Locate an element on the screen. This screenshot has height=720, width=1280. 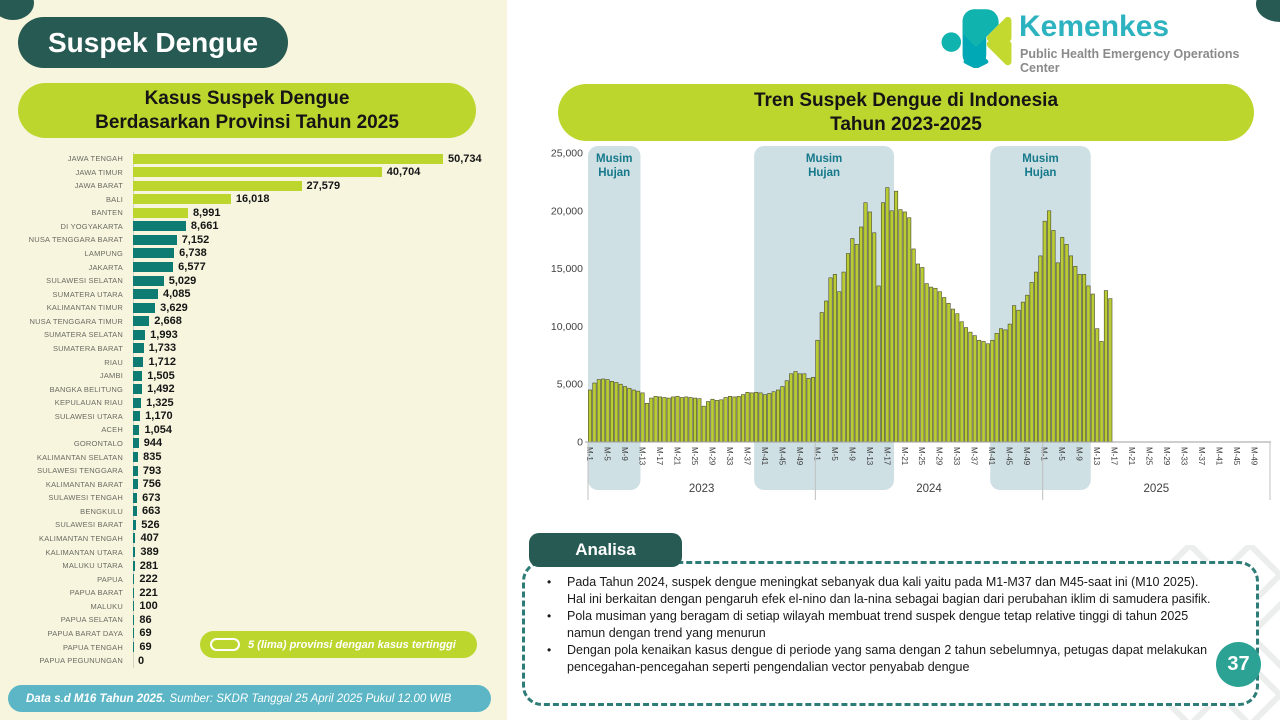
province-value: 793 is located at coordinates (152, 470).